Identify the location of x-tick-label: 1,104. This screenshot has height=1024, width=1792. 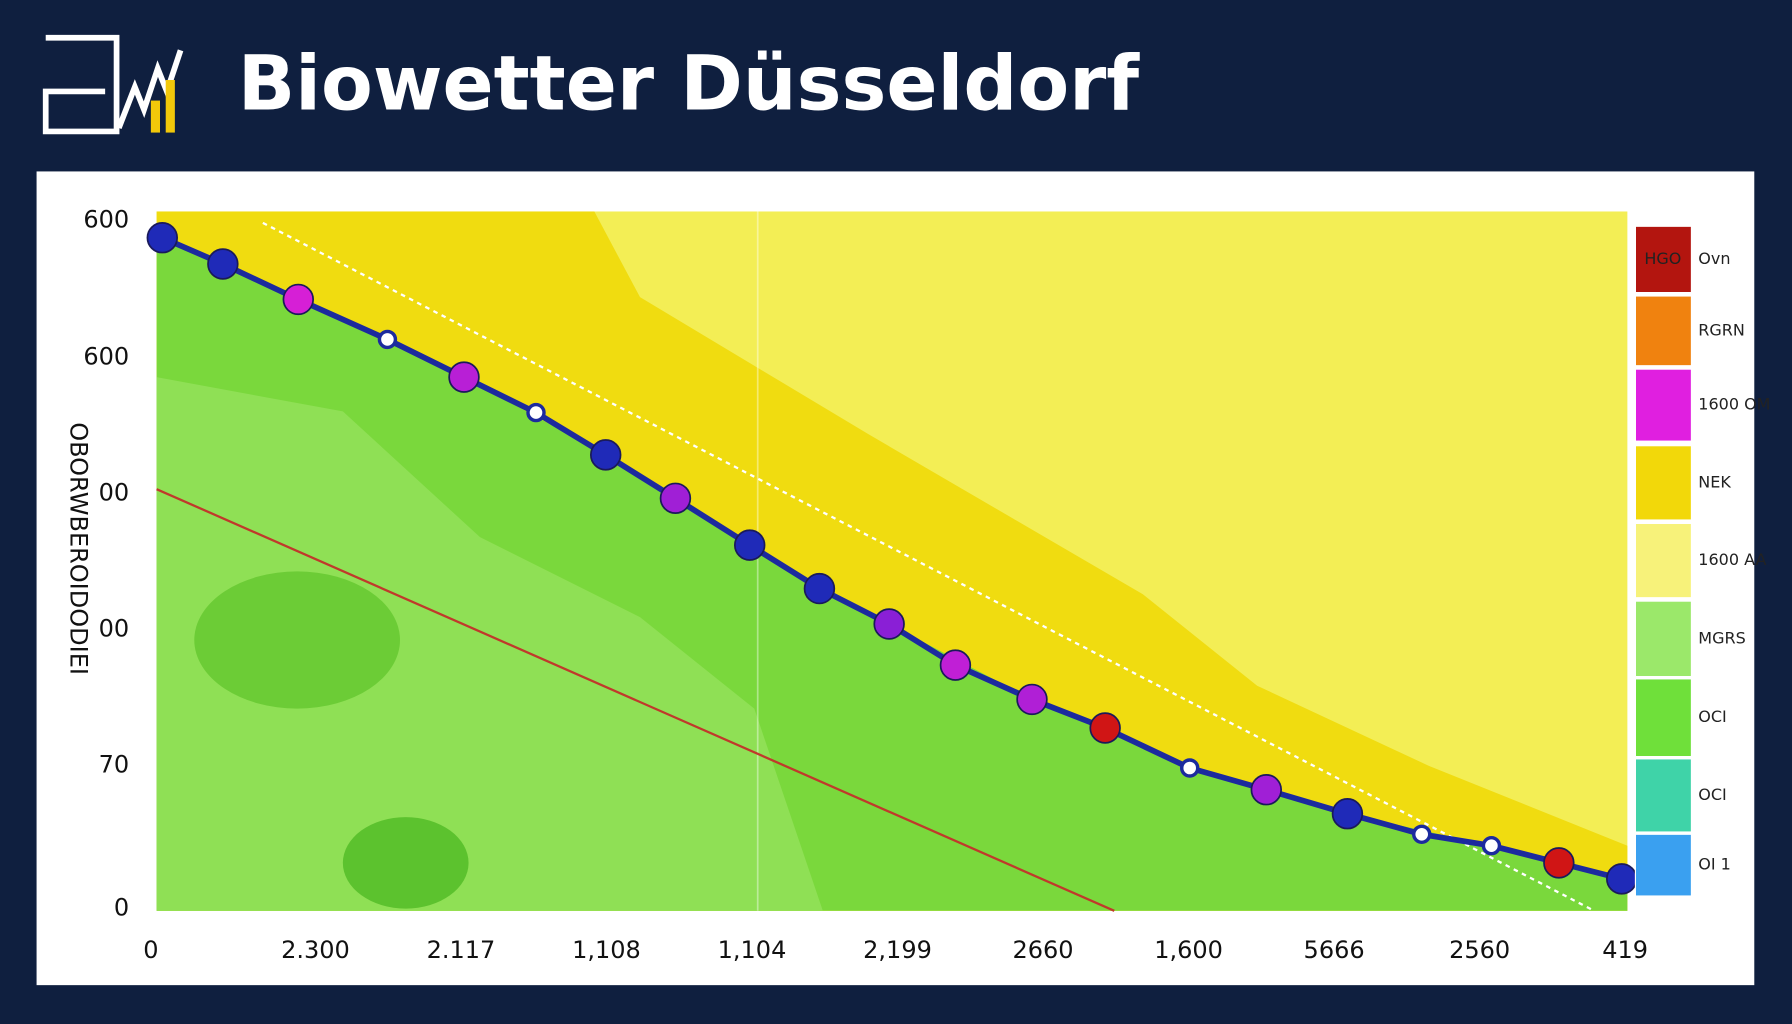
(752, 950).